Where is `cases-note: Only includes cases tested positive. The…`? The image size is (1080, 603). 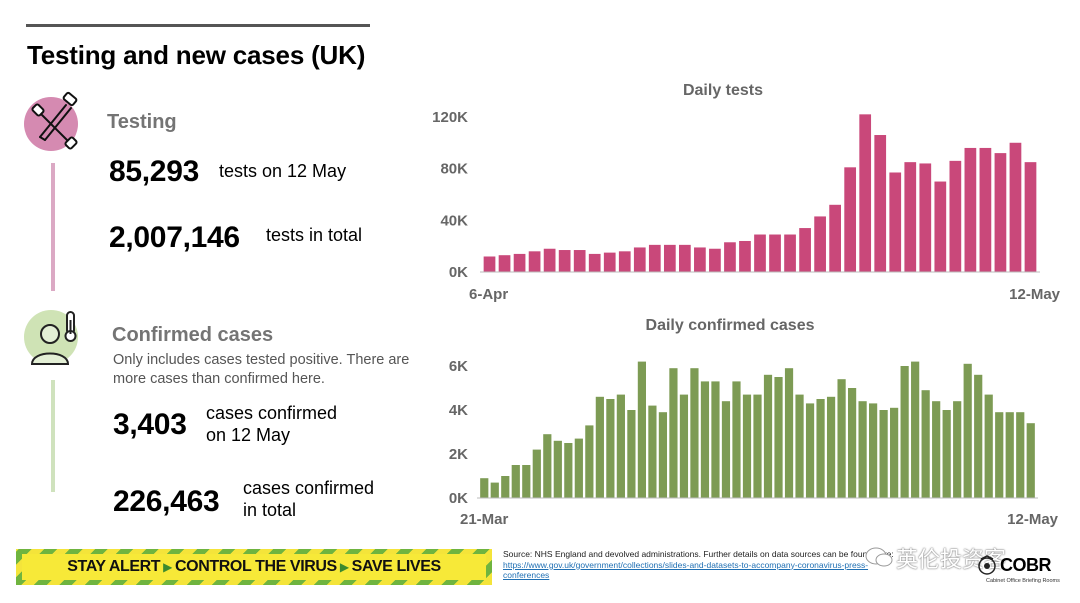
cases-note: Only includes cases tested positive. The… is located at coordinates (261, 369).